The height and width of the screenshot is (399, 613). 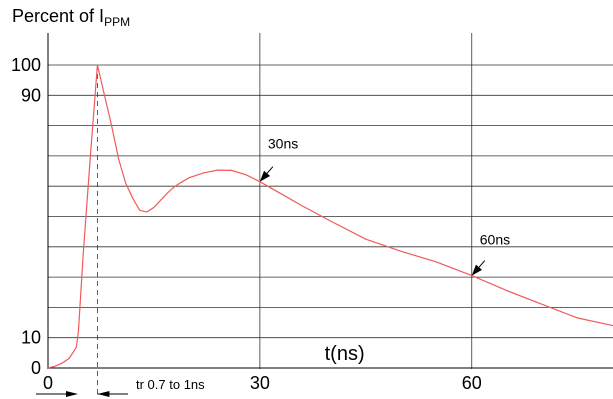 I want to click on annotation-rise-time: tr 0.7 to 1ns, so click(x=170, y=384).